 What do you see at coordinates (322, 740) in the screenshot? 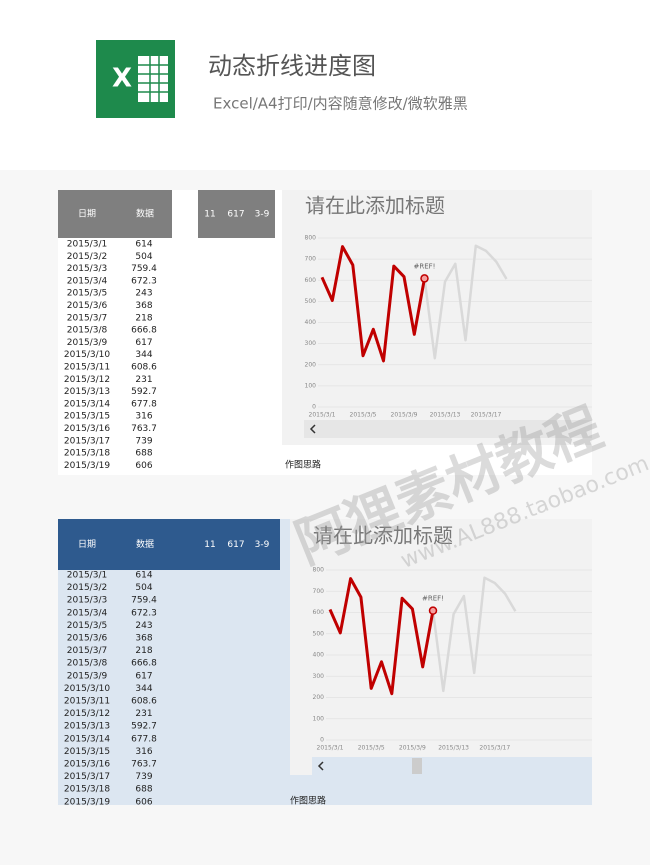
I see `y-tick-label: 0` at bounding box center [322, 740].